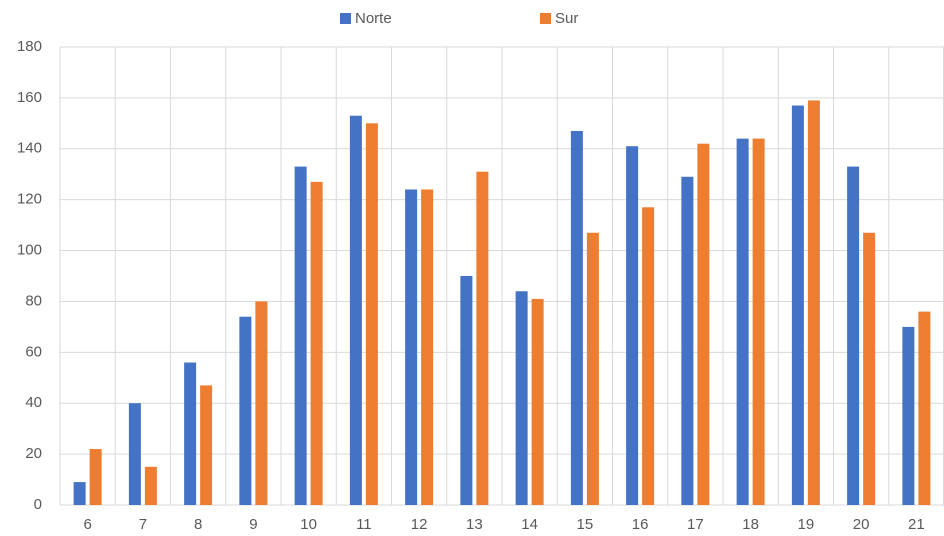  Describe the element at coordinates (474, 524) in the screenshot. I see `x-tick-label: 13` at that location.